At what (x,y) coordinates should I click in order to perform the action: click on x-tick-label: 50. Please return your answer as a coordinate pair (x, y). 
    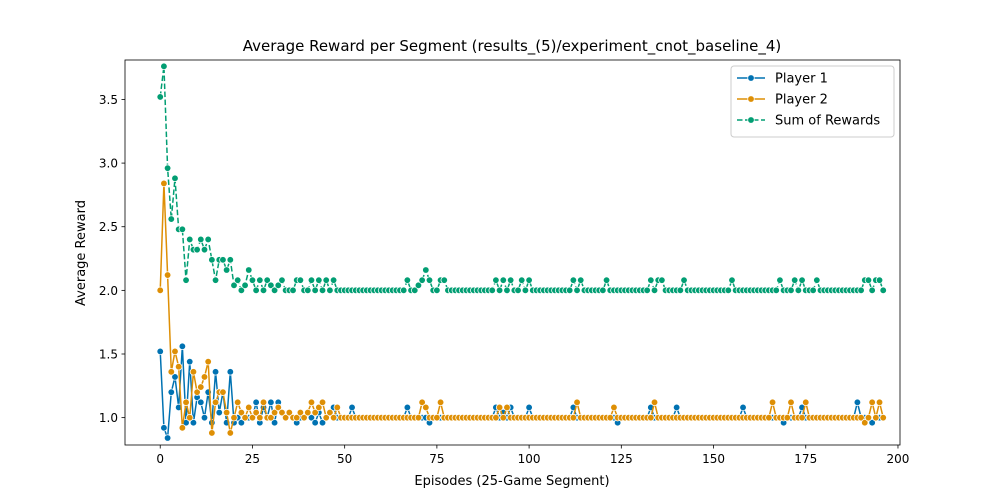
    Looking at the image, I should click on (344, 459).